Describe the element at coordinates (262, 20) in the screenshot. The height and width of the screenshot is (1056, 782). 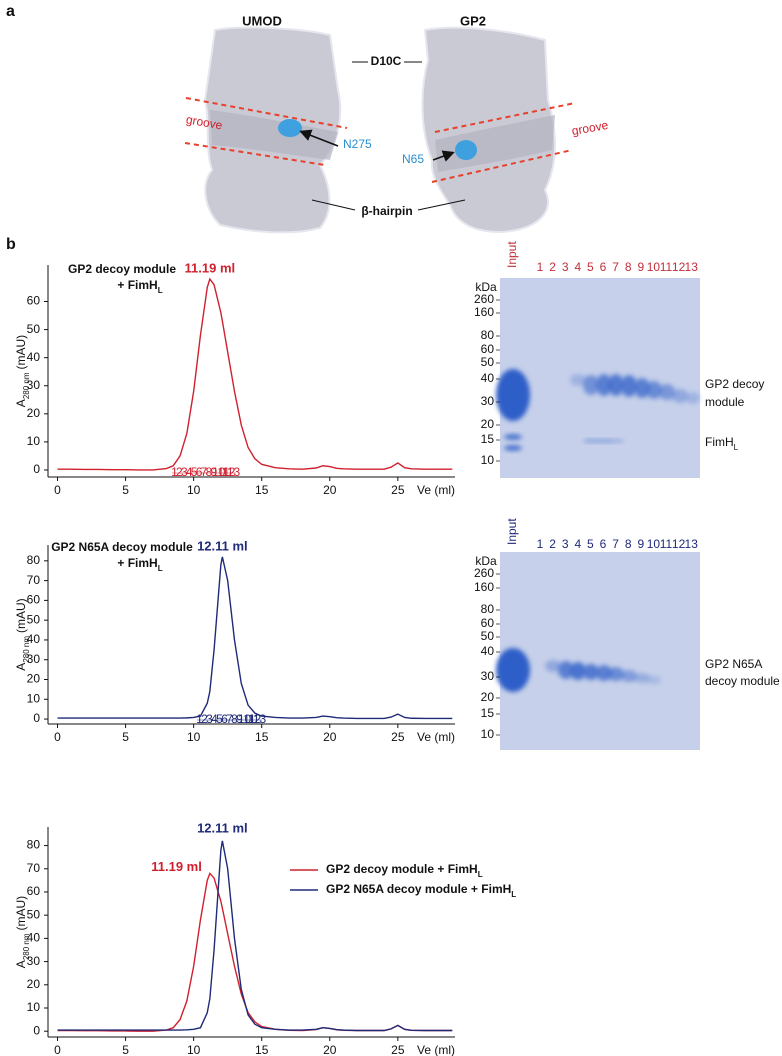
I see `structure-name: UMOD` at that location.